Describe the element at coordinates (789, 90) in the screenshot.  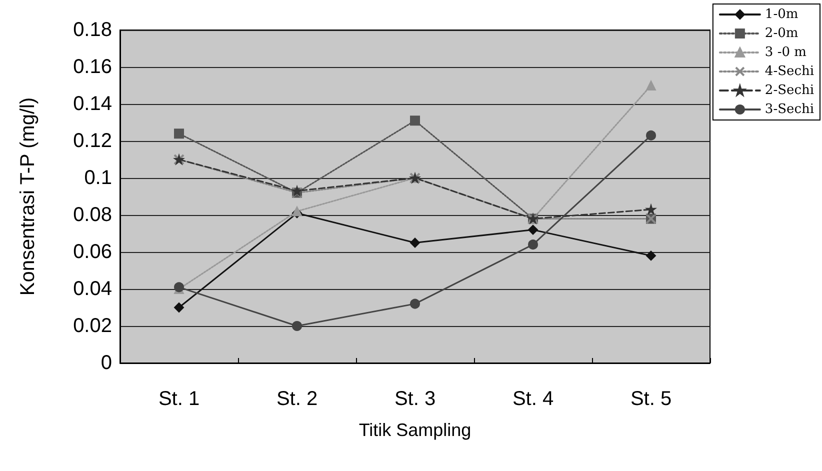
I see `legend-label: 2-Sechi` at that location.